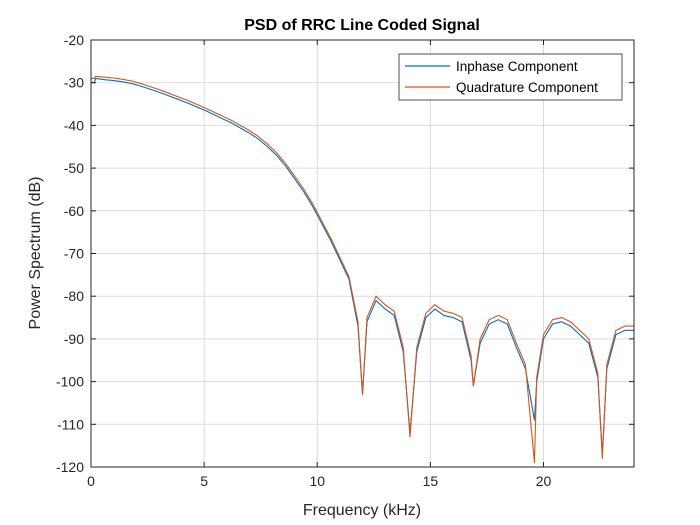  Describe the element at coordinates (544, 481) in the screenshot. I see `x-tick-label: 20` at that location.